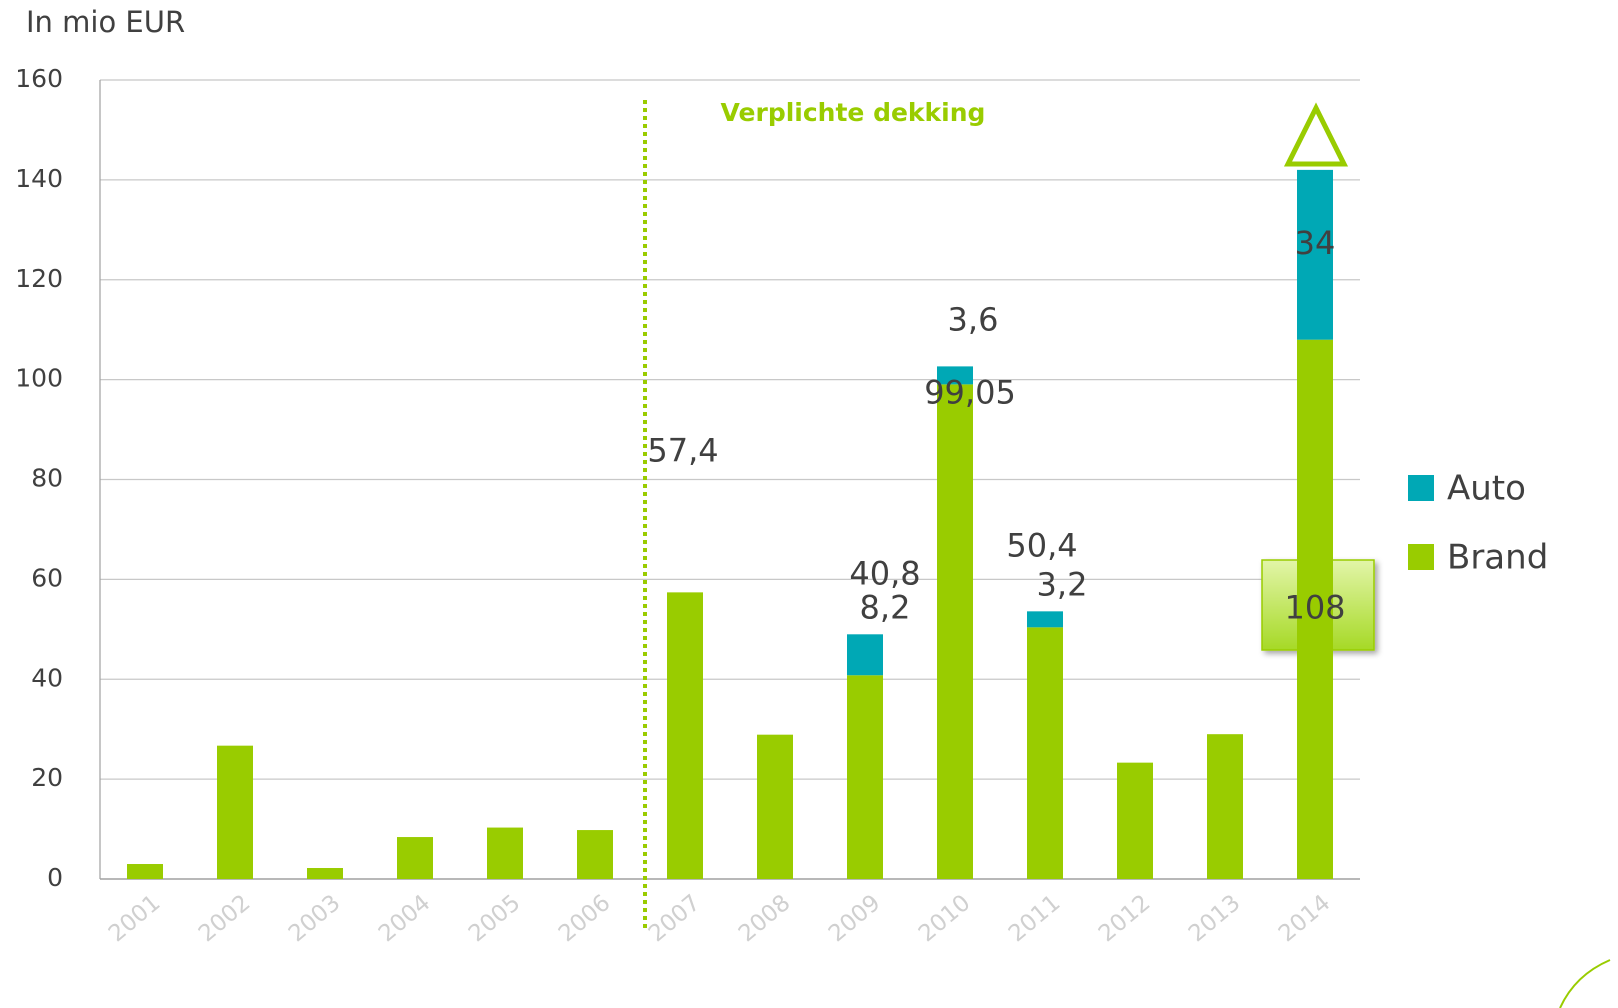 Image resolution: width=1618 pixels, height=1008 pixels. What do you see at coordinates (1035, 919) in the screenshot?
I see `x-tick-label: 2011` at bounding box center [1035, 919].